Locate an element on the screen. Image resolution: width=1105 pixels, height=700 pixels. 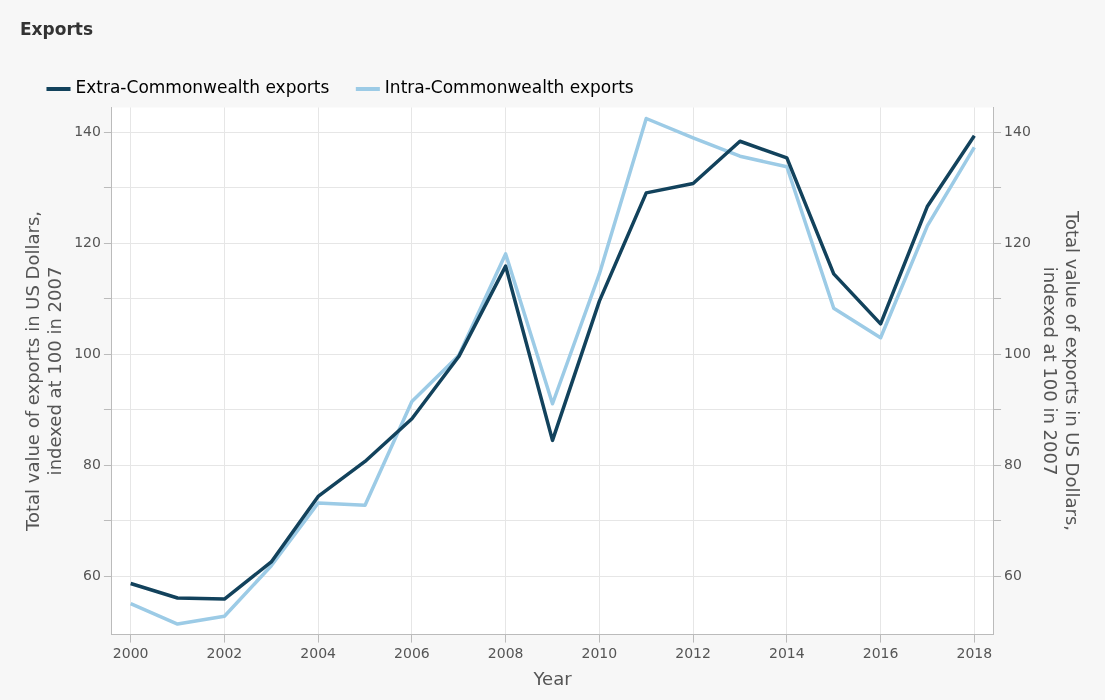
x-tick-label: 2002 is located at coordinates (224, 652).